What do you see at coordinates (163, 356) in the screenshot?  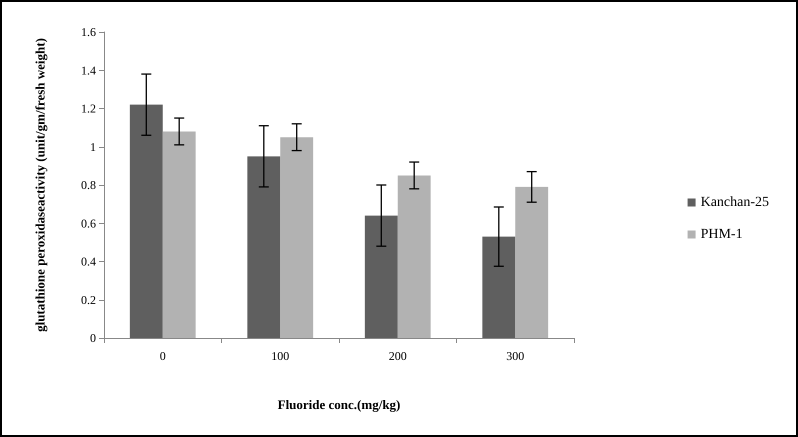 I see `x-tick-label: 0` at bounding box center [163, 356].